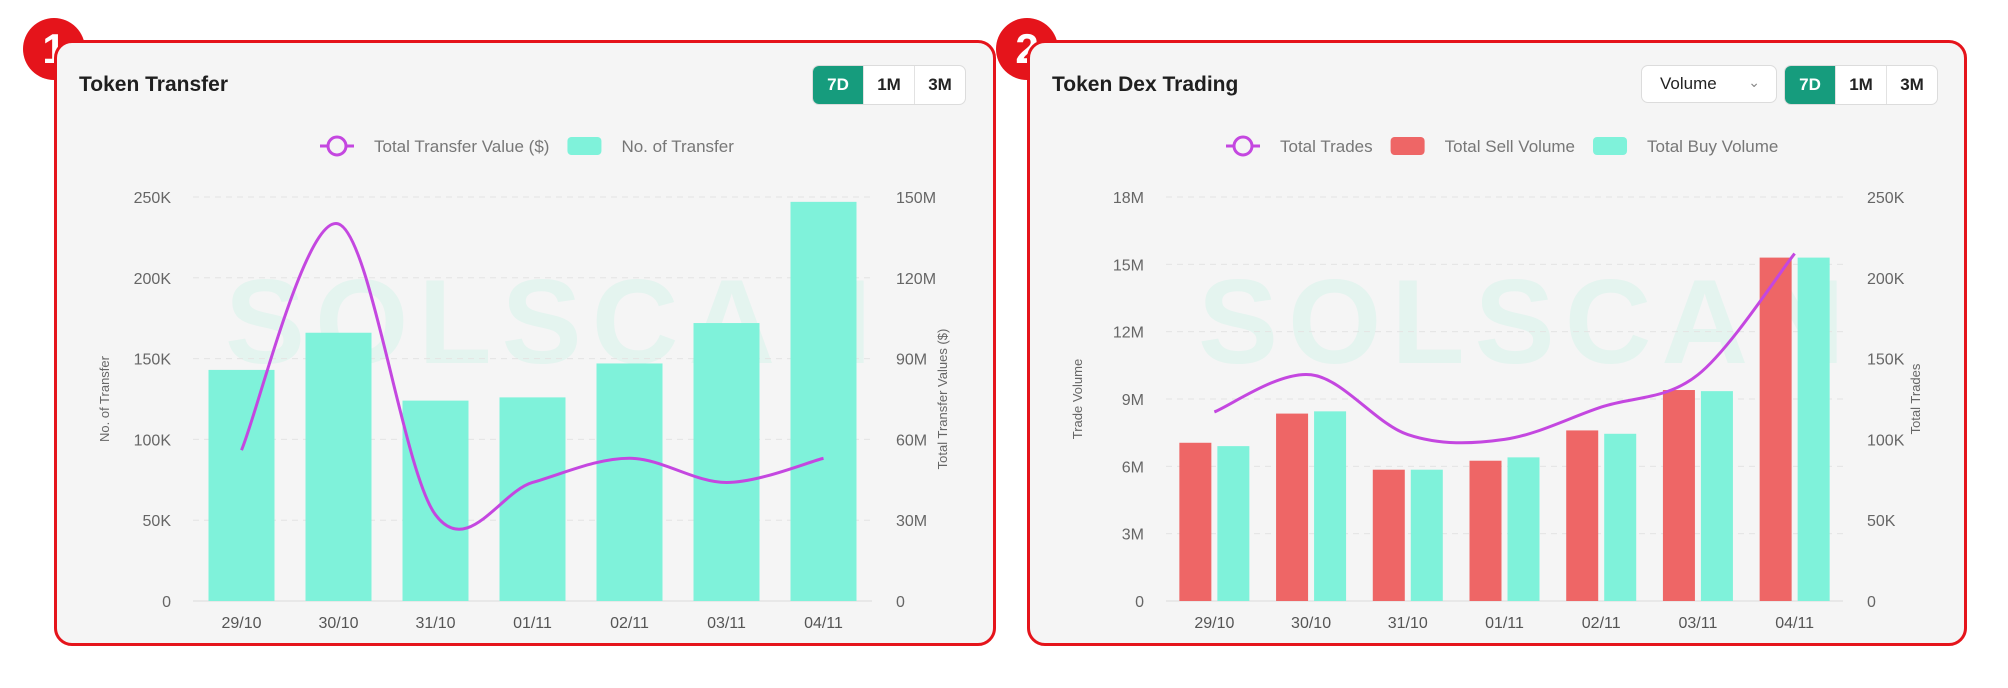  I want to click on right-tick-label: 50K, so click(1881, 521).